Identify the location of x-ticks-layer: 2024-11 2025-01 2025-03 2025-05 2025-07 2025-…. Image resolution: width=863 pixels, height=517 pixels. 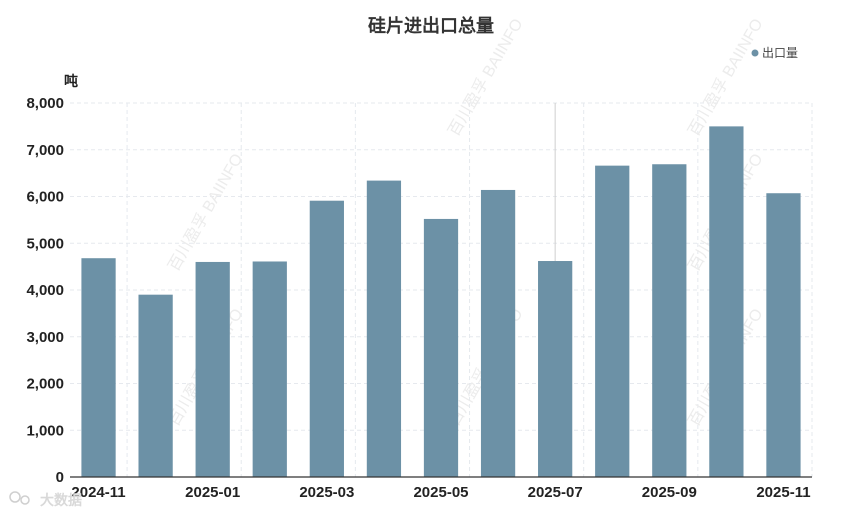
(440, 492).